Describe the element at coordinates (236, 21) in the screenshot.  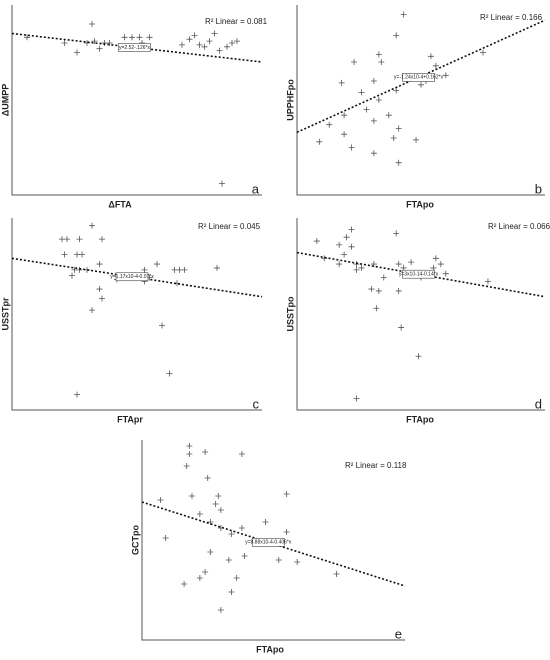
I see `r2-label: R² Linear = 0.081` at that location.